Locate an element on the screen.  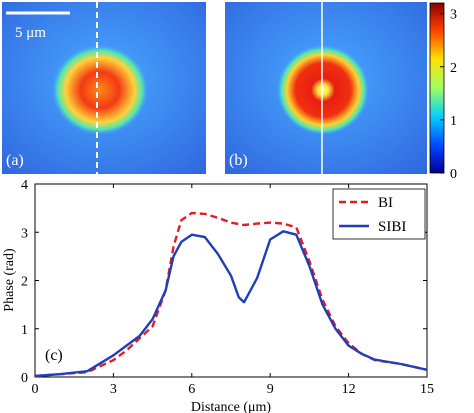
x-axis-label: Distance (μm) is located at coordinates (231, 406).